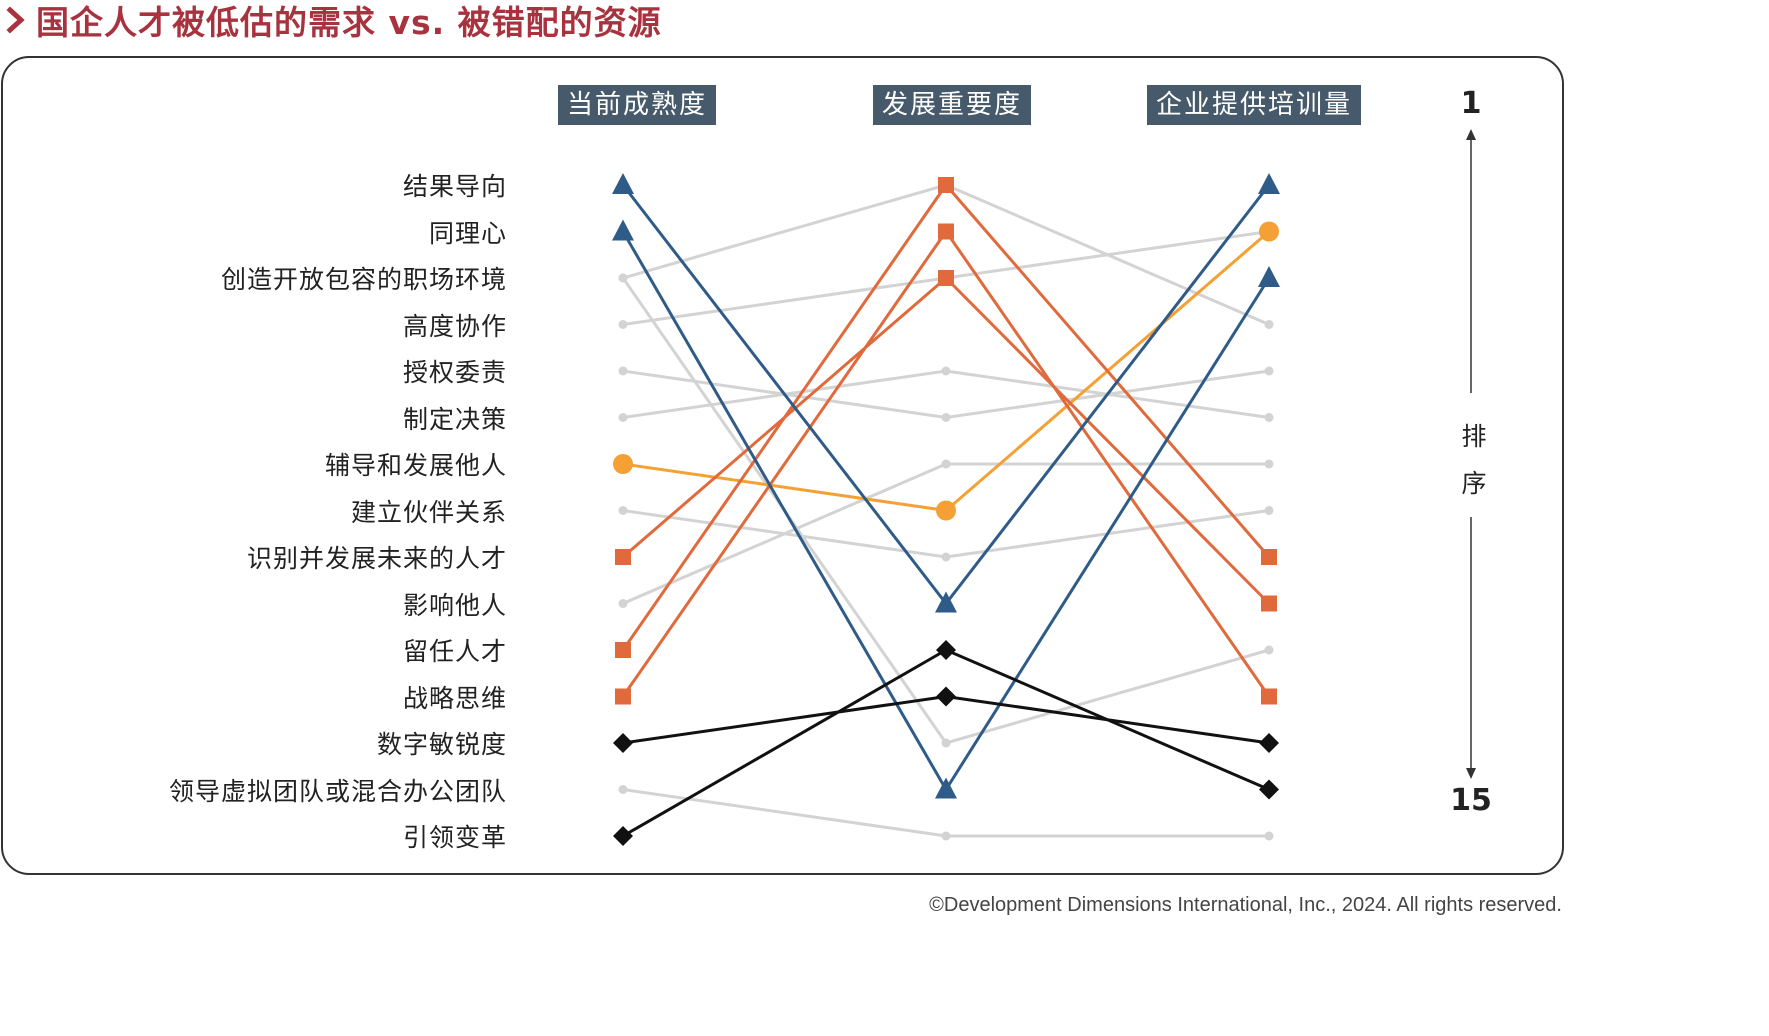  What do you see at coordinates (467, 233) in the screenshot?
I see `row-label: 同理心` at bounding box center [467, 233].